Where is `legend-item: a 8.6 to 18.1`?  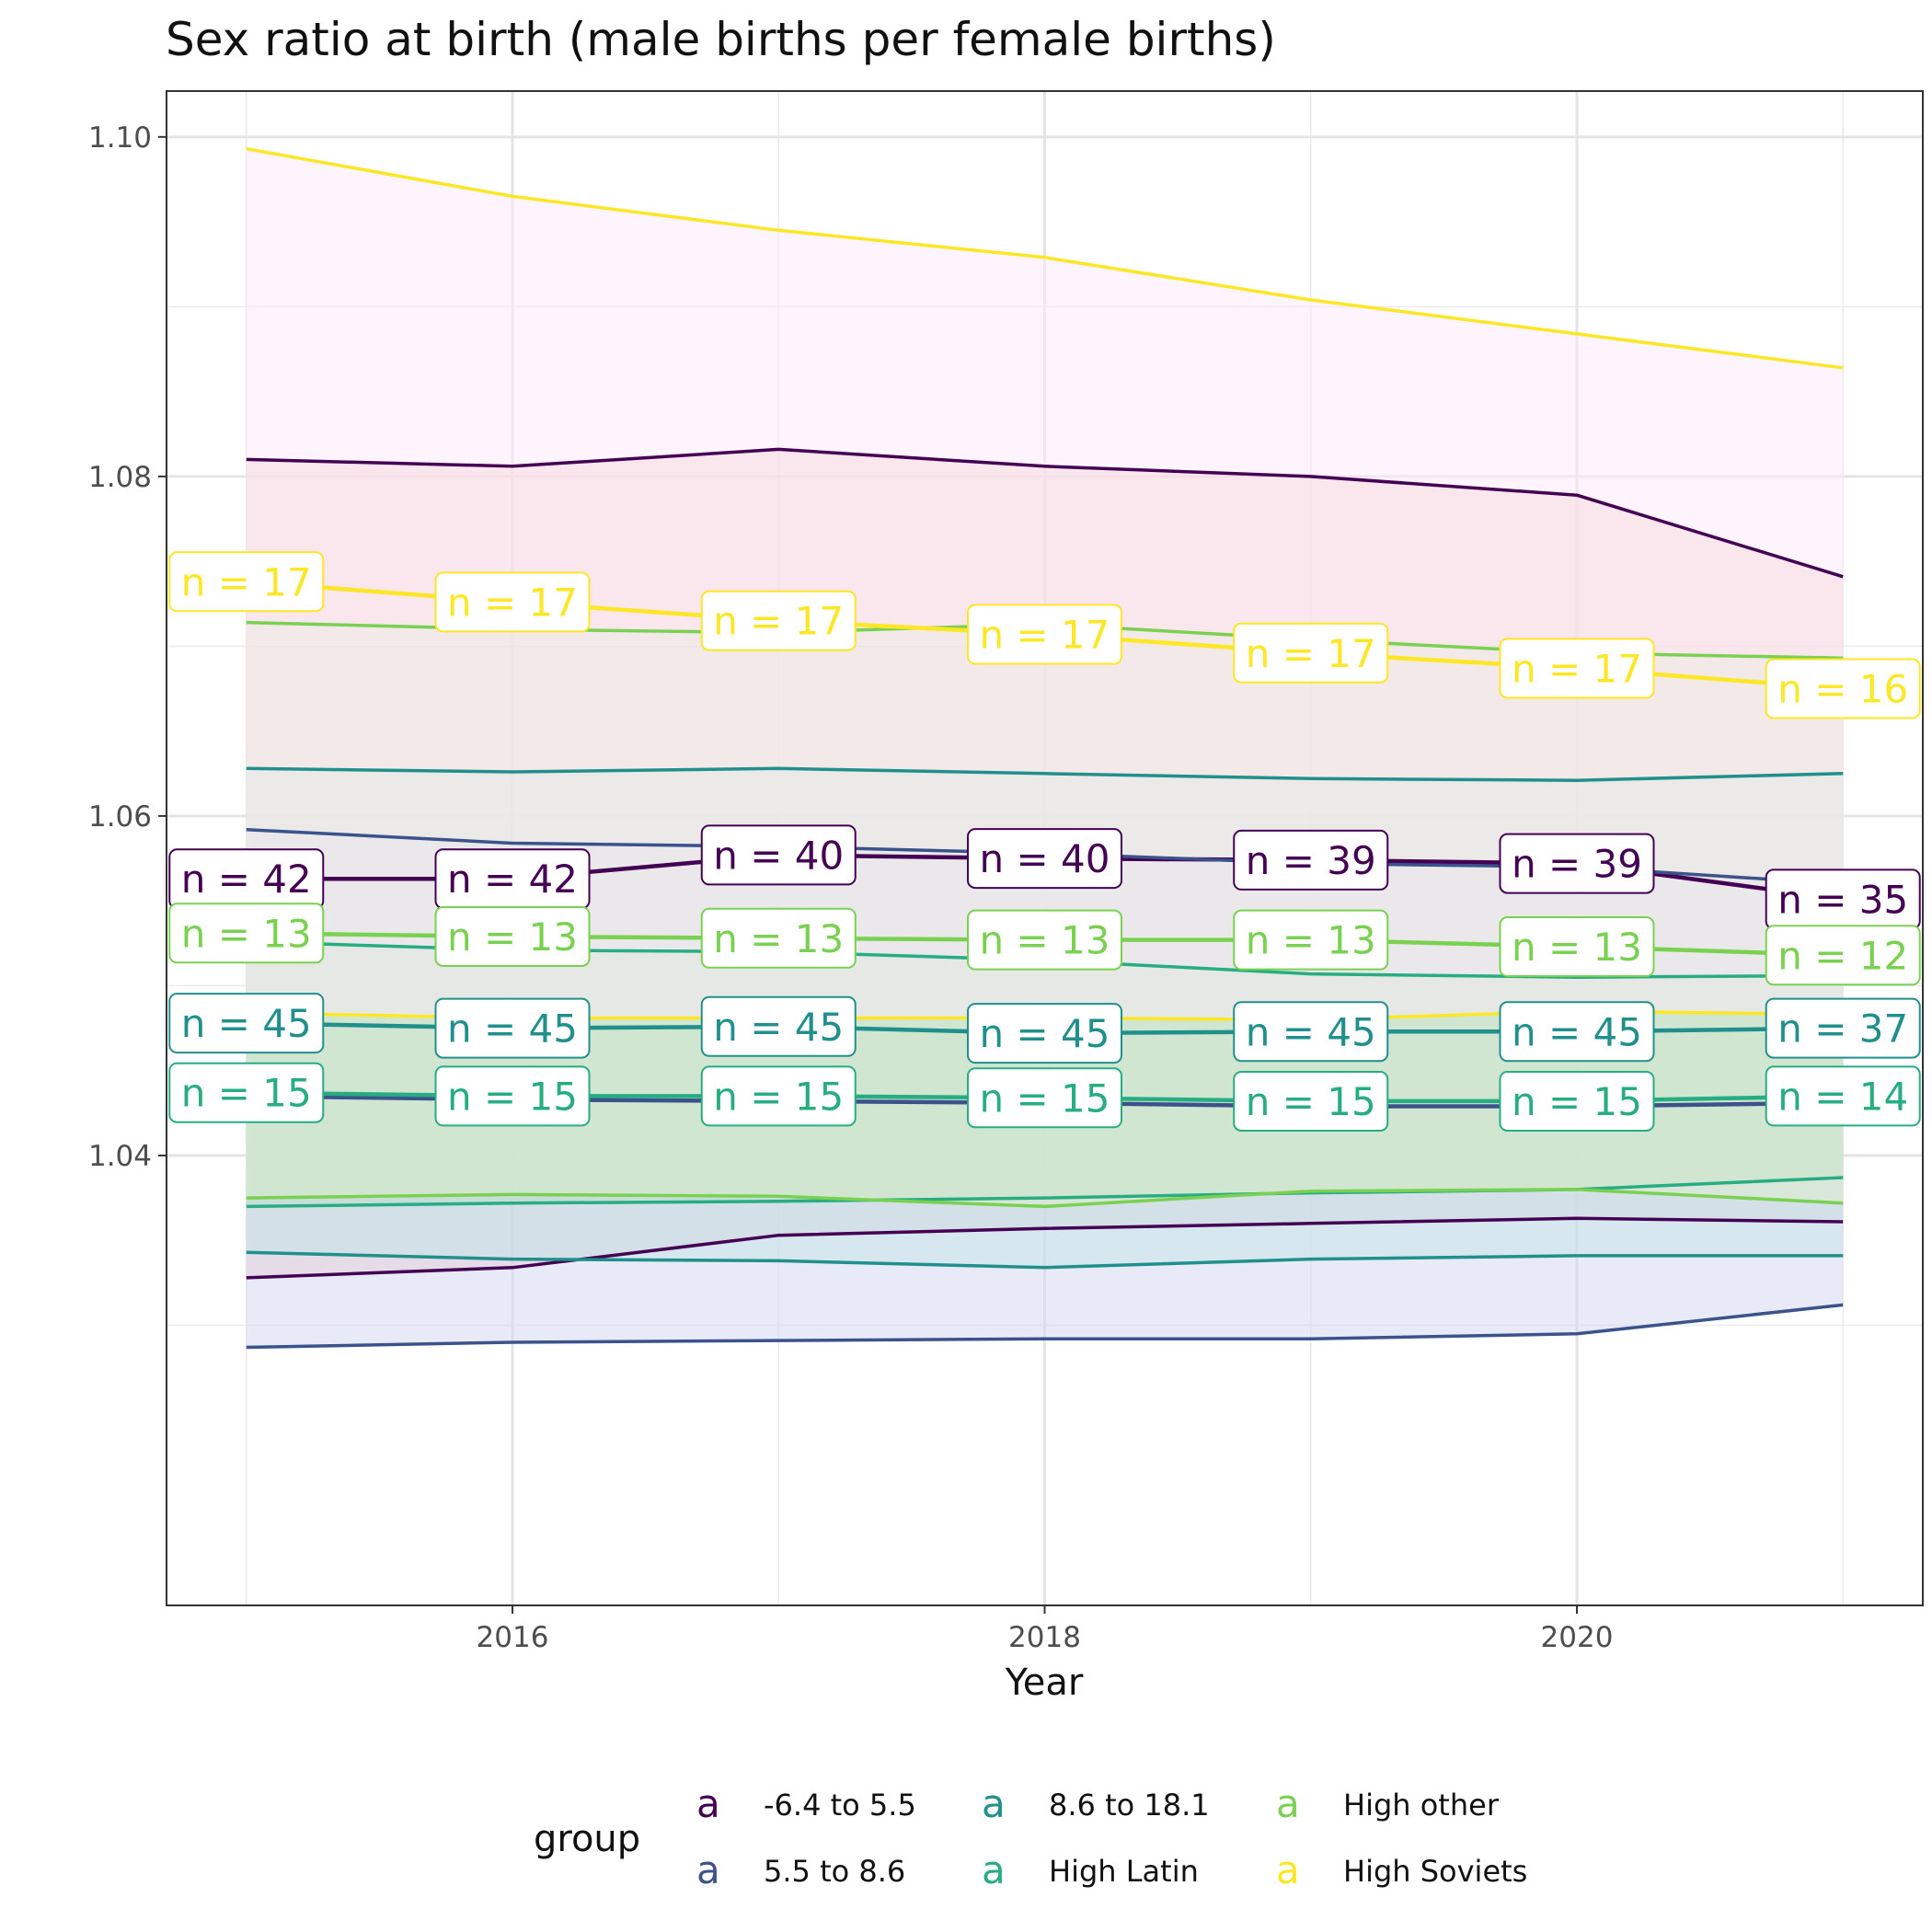 legend-item: a 8.6 to 18.1 is located at coordinates (1096, 1803).